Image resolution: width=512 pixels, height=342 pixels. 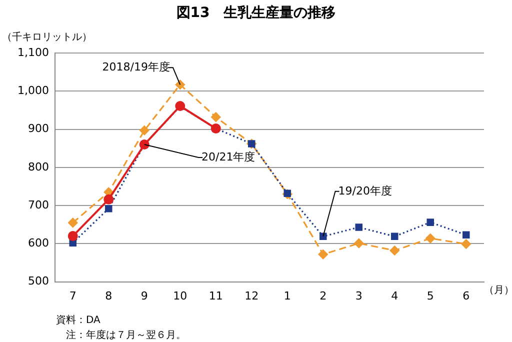 I want to click on x-tick-label: 4, so click(x=394, y=295).